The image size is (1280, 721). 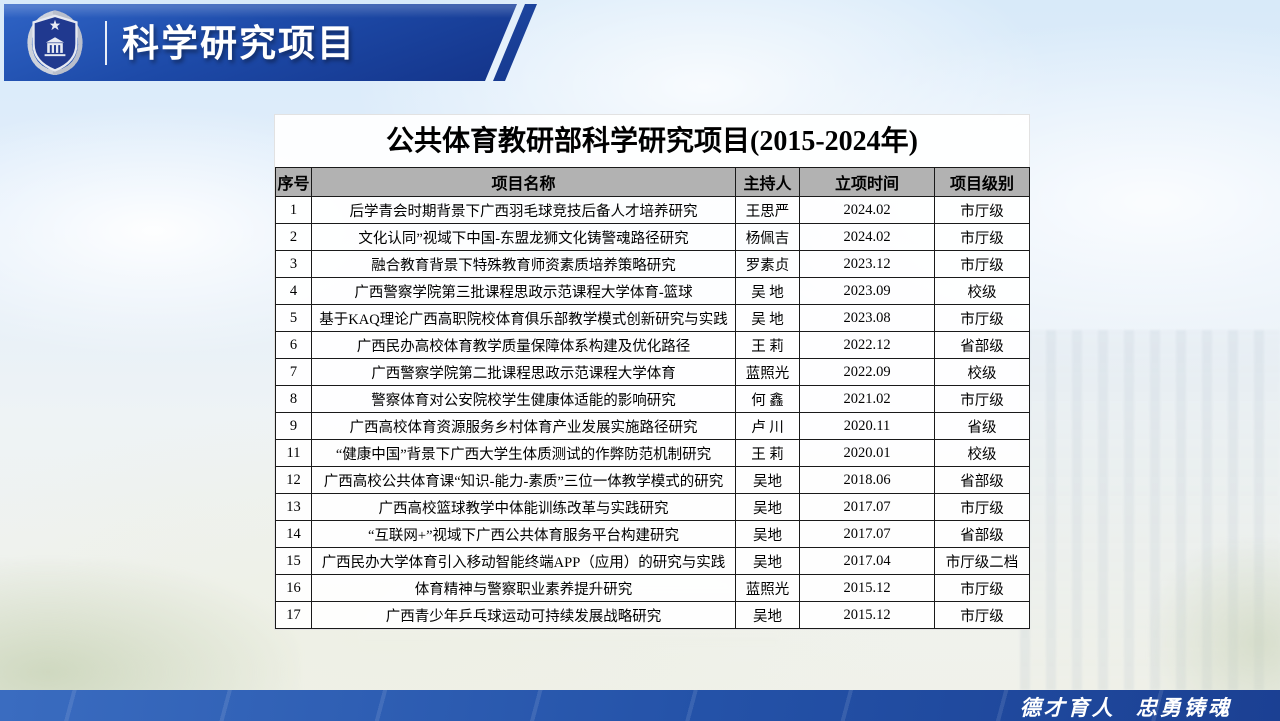 I want to click on cell-no: 5, so click(x=293, y=318).